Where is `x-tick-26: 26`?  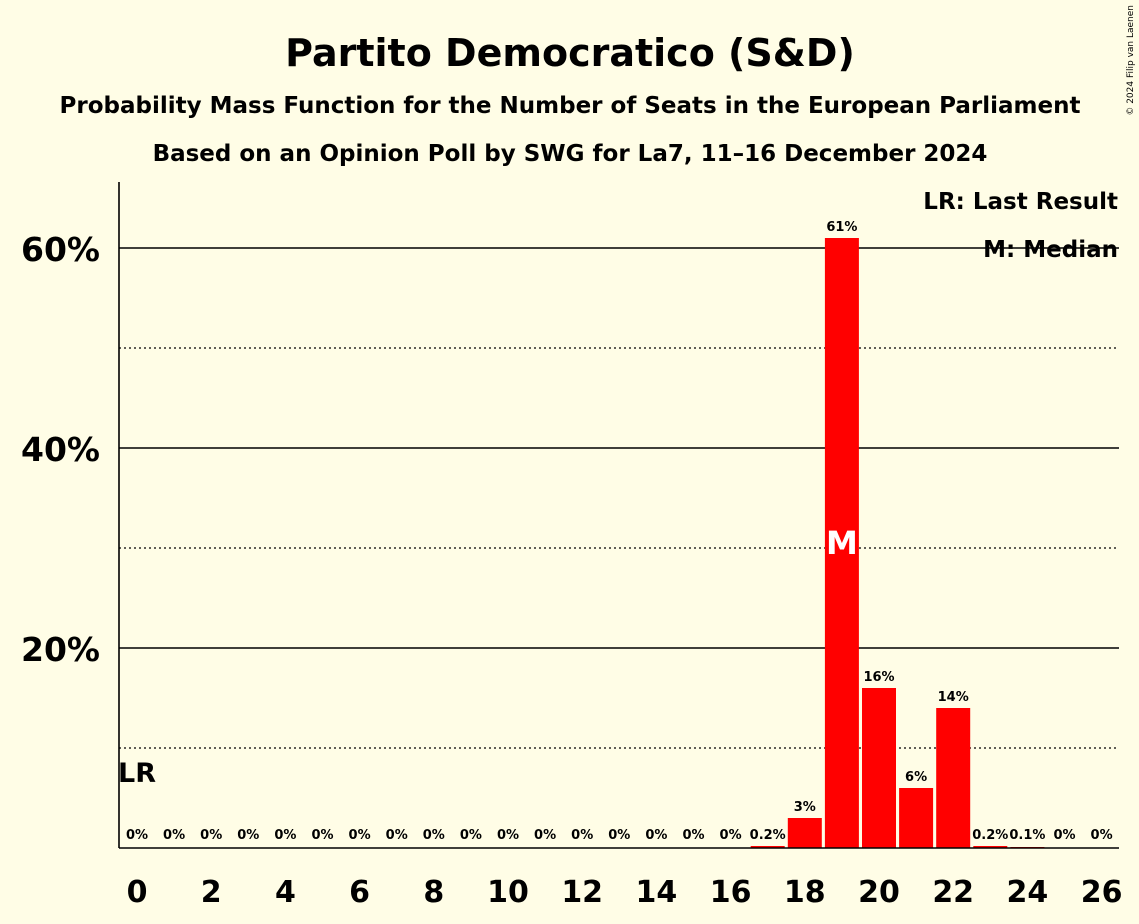 x-tick-26: 26 is located at coordinates (1102, 892).